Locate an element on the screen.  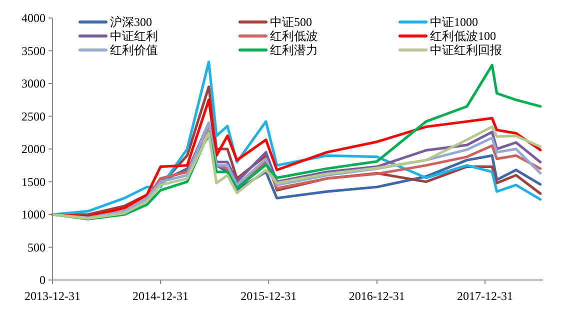
y-tick-label: 2000 is located at coordinates (34, 149).